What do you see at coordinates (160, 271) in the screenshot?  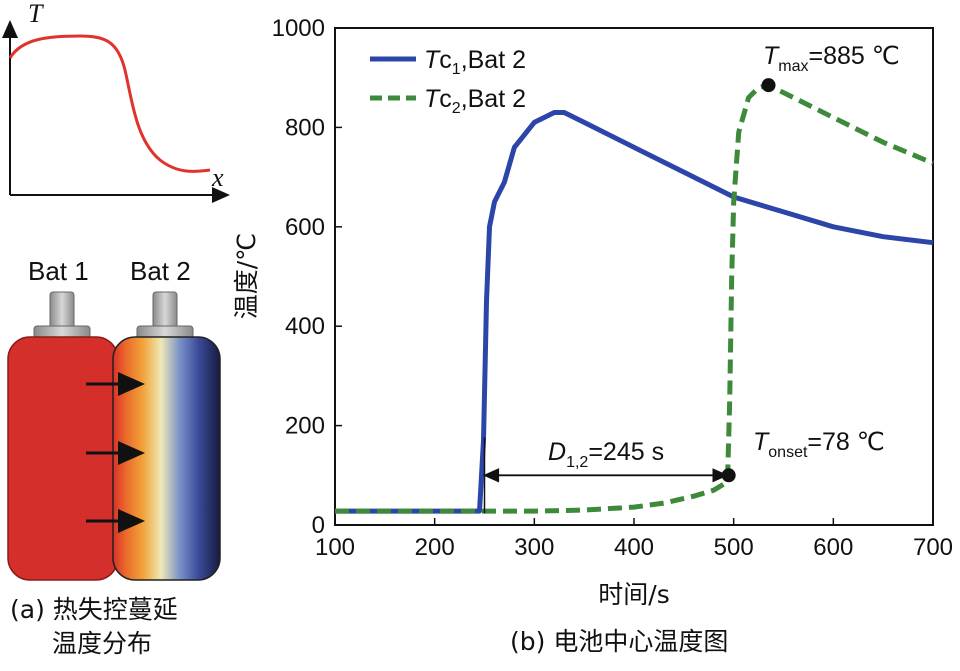 I see `battery2-label: Bat 2` at bounding box center [160, 271].